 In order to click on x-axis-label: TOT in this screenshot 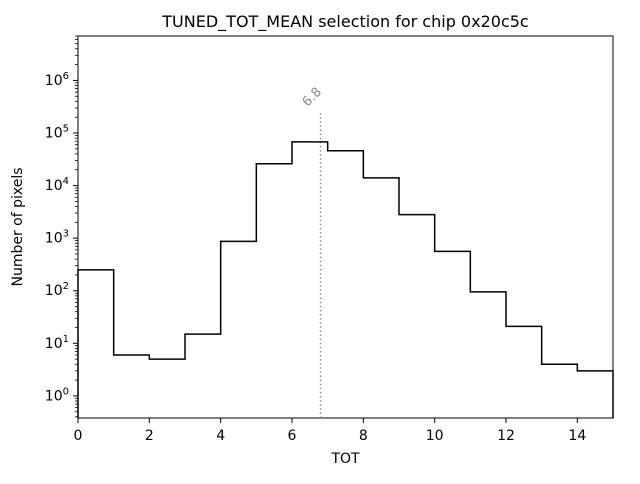, I will do `click(345, 459)`.